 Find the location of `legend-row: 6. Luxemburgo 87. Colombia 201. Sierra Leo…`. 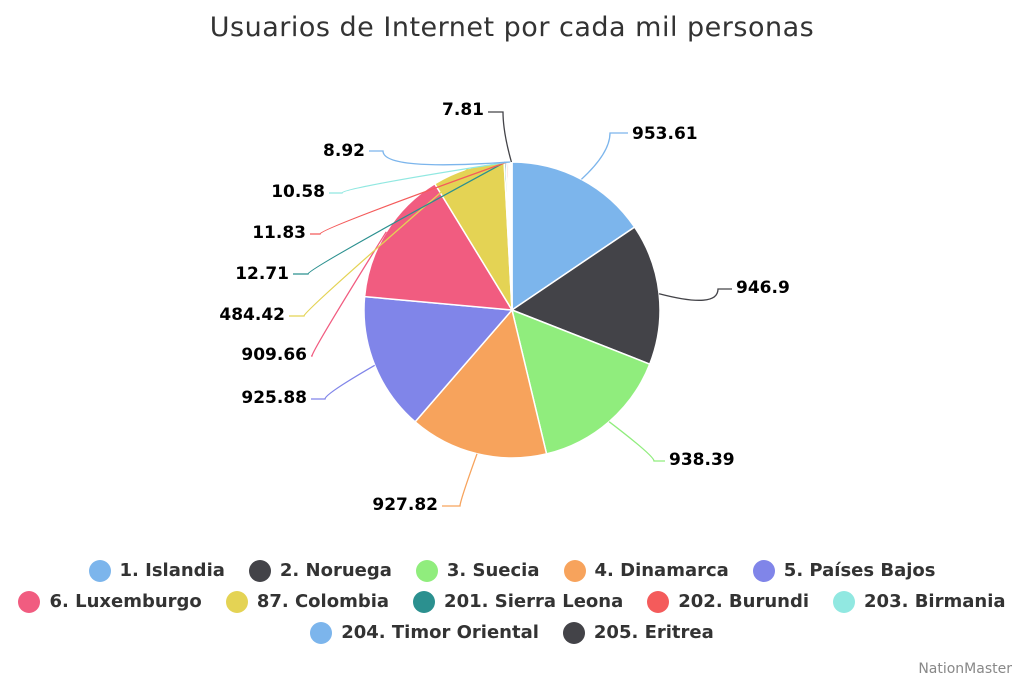

legend-row: 6. Luxemburgo 87. Colombia 201. Sierra Leo… is located at coordinates (512, 601).